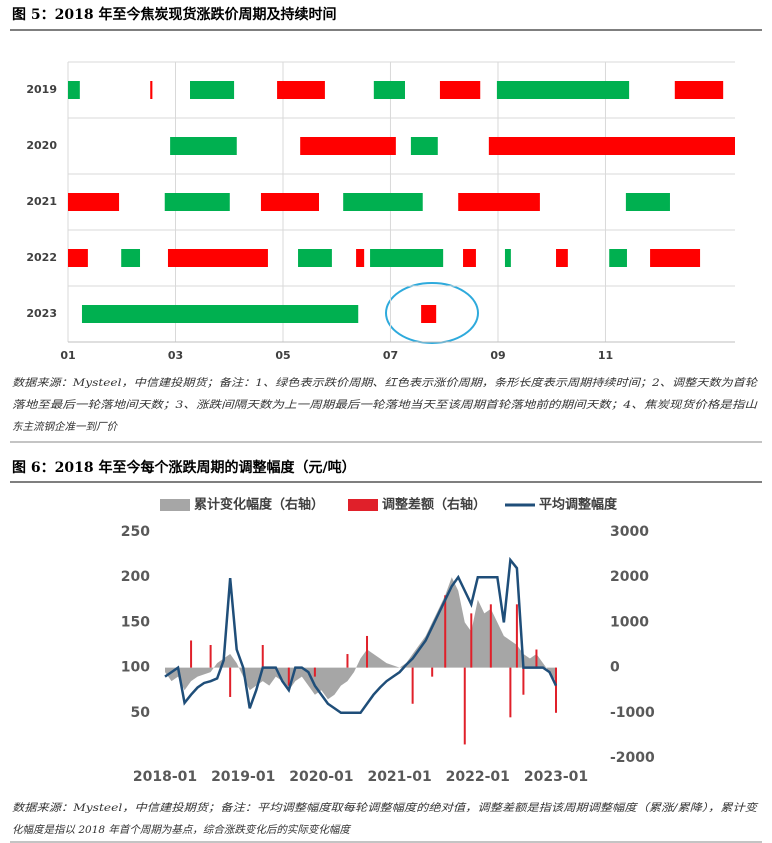 Image resolution: width=772 pixels, height=843 pixels. I want to click on x-tick-label: 09, so click(497, 355).